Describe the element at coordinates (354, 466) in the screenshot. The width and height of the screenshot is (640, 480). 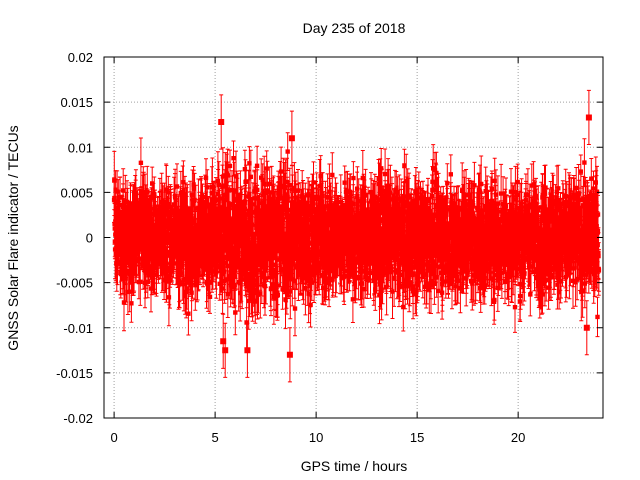
I see `x-axis-label: GPS time / hours` at that location.